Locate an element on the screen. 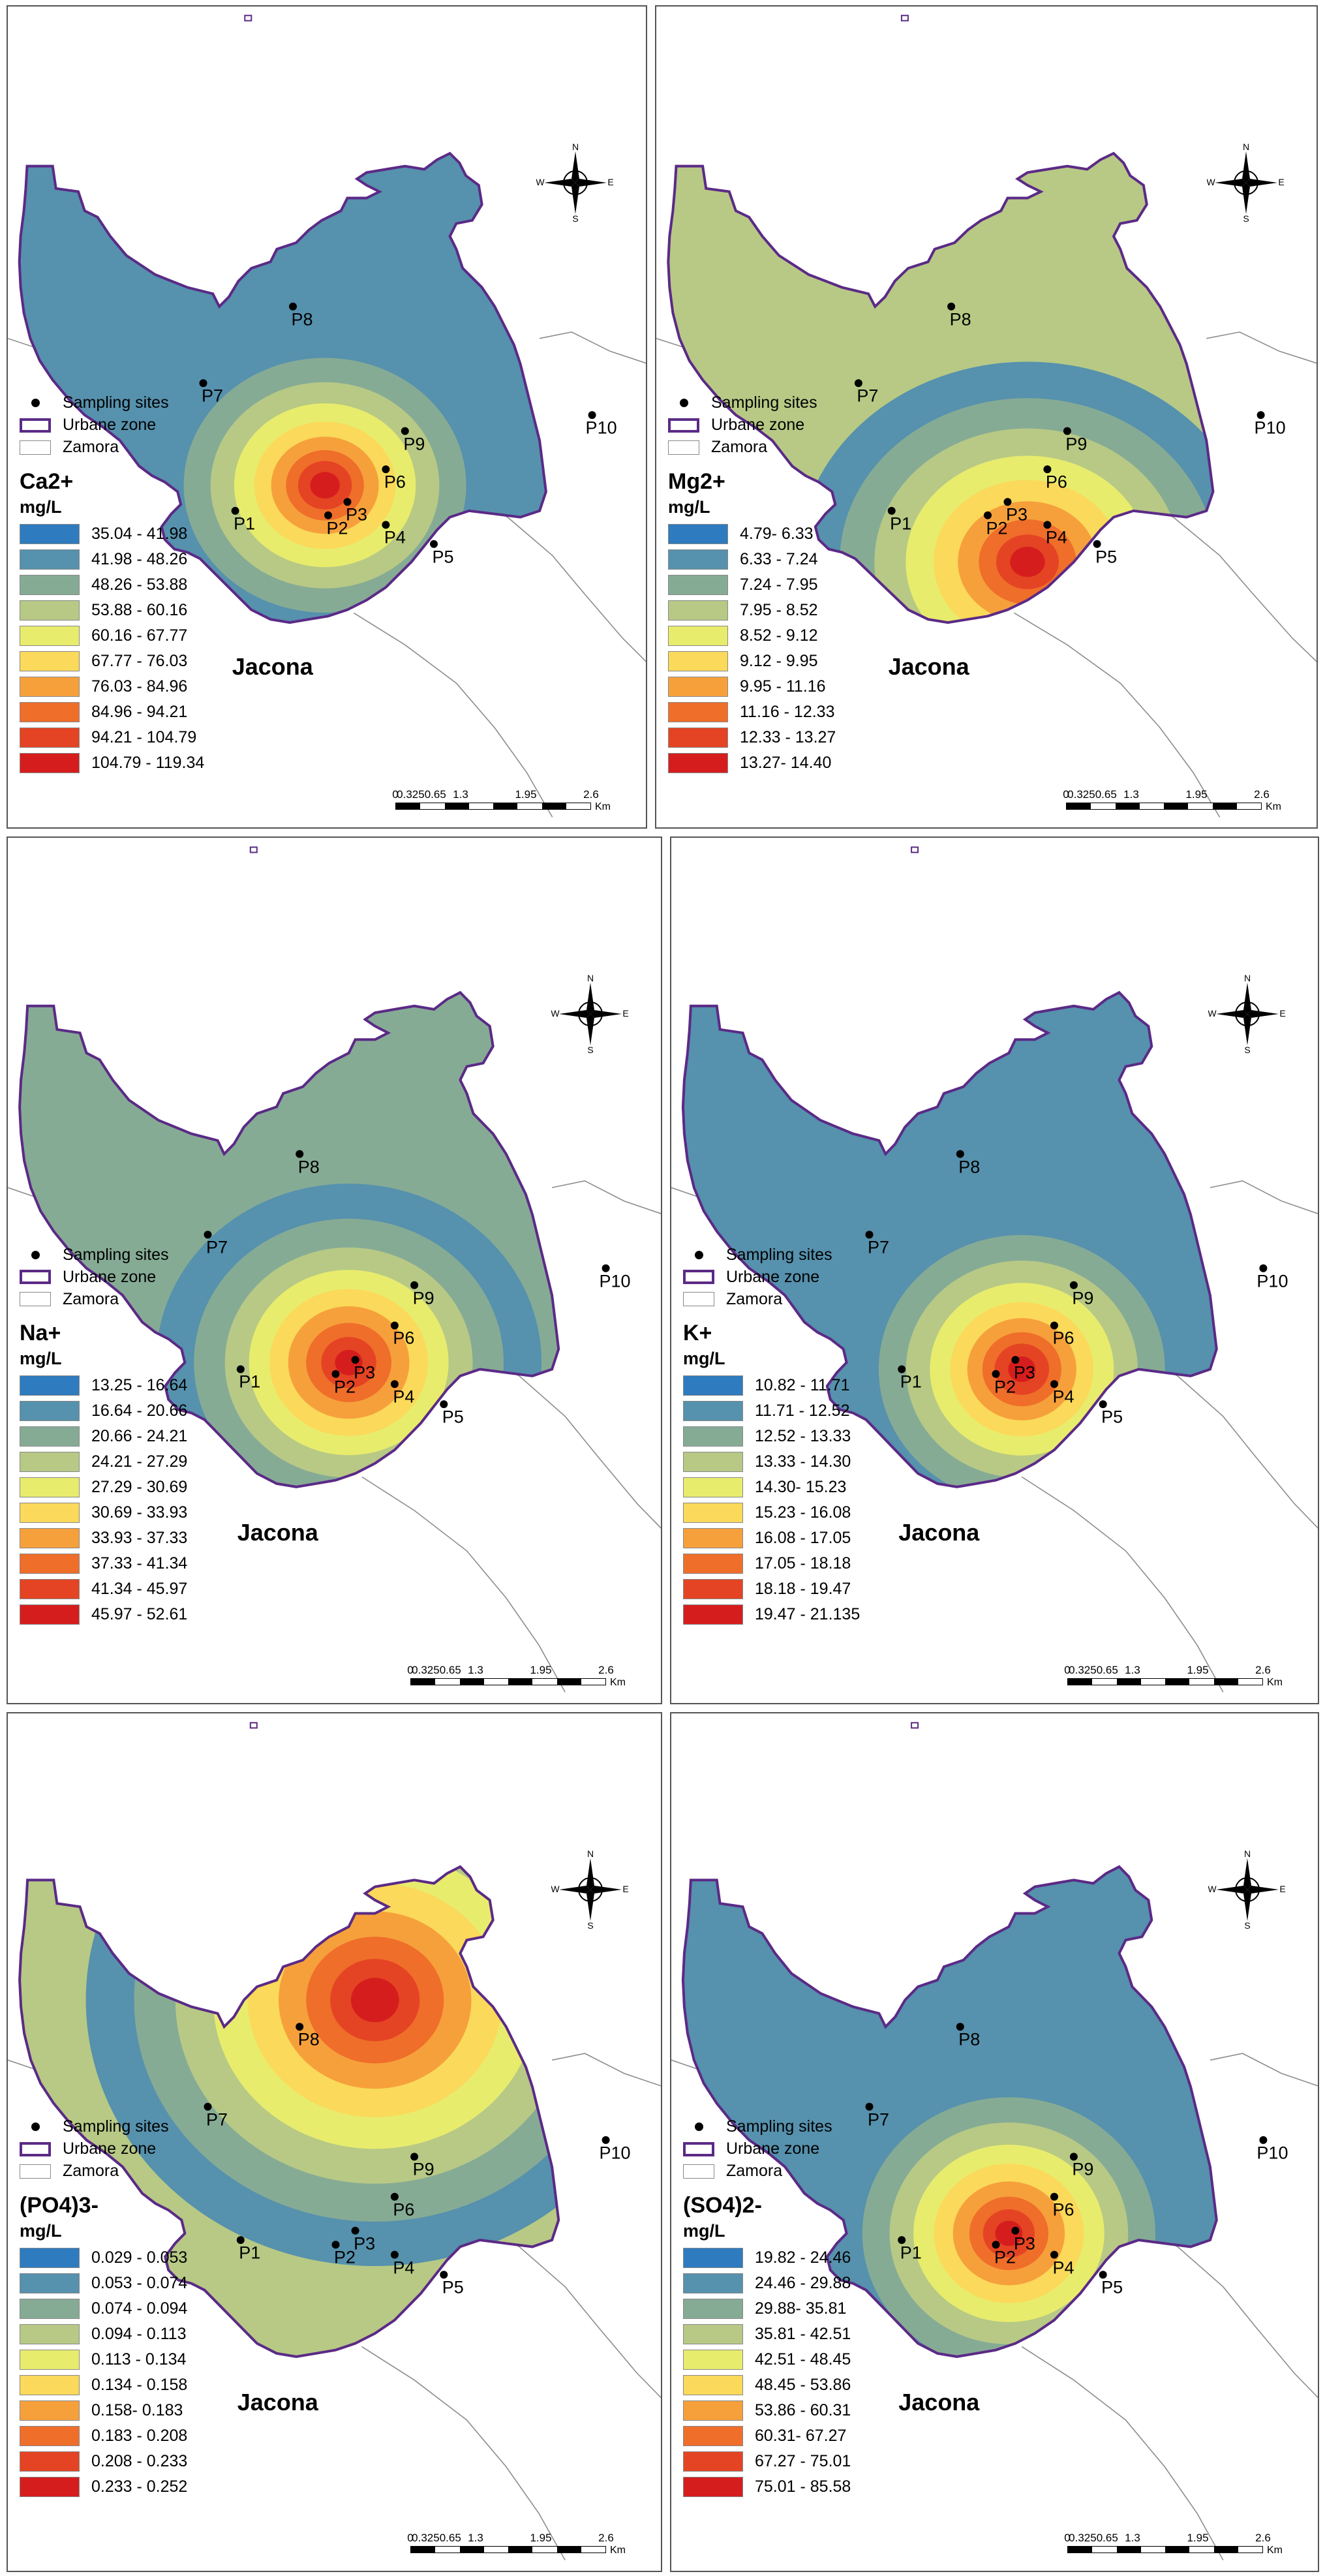 This screenshot has width=1325, height=2576. class-range-label: 7.95 - 8.52 is located at coordinates (779, 609).